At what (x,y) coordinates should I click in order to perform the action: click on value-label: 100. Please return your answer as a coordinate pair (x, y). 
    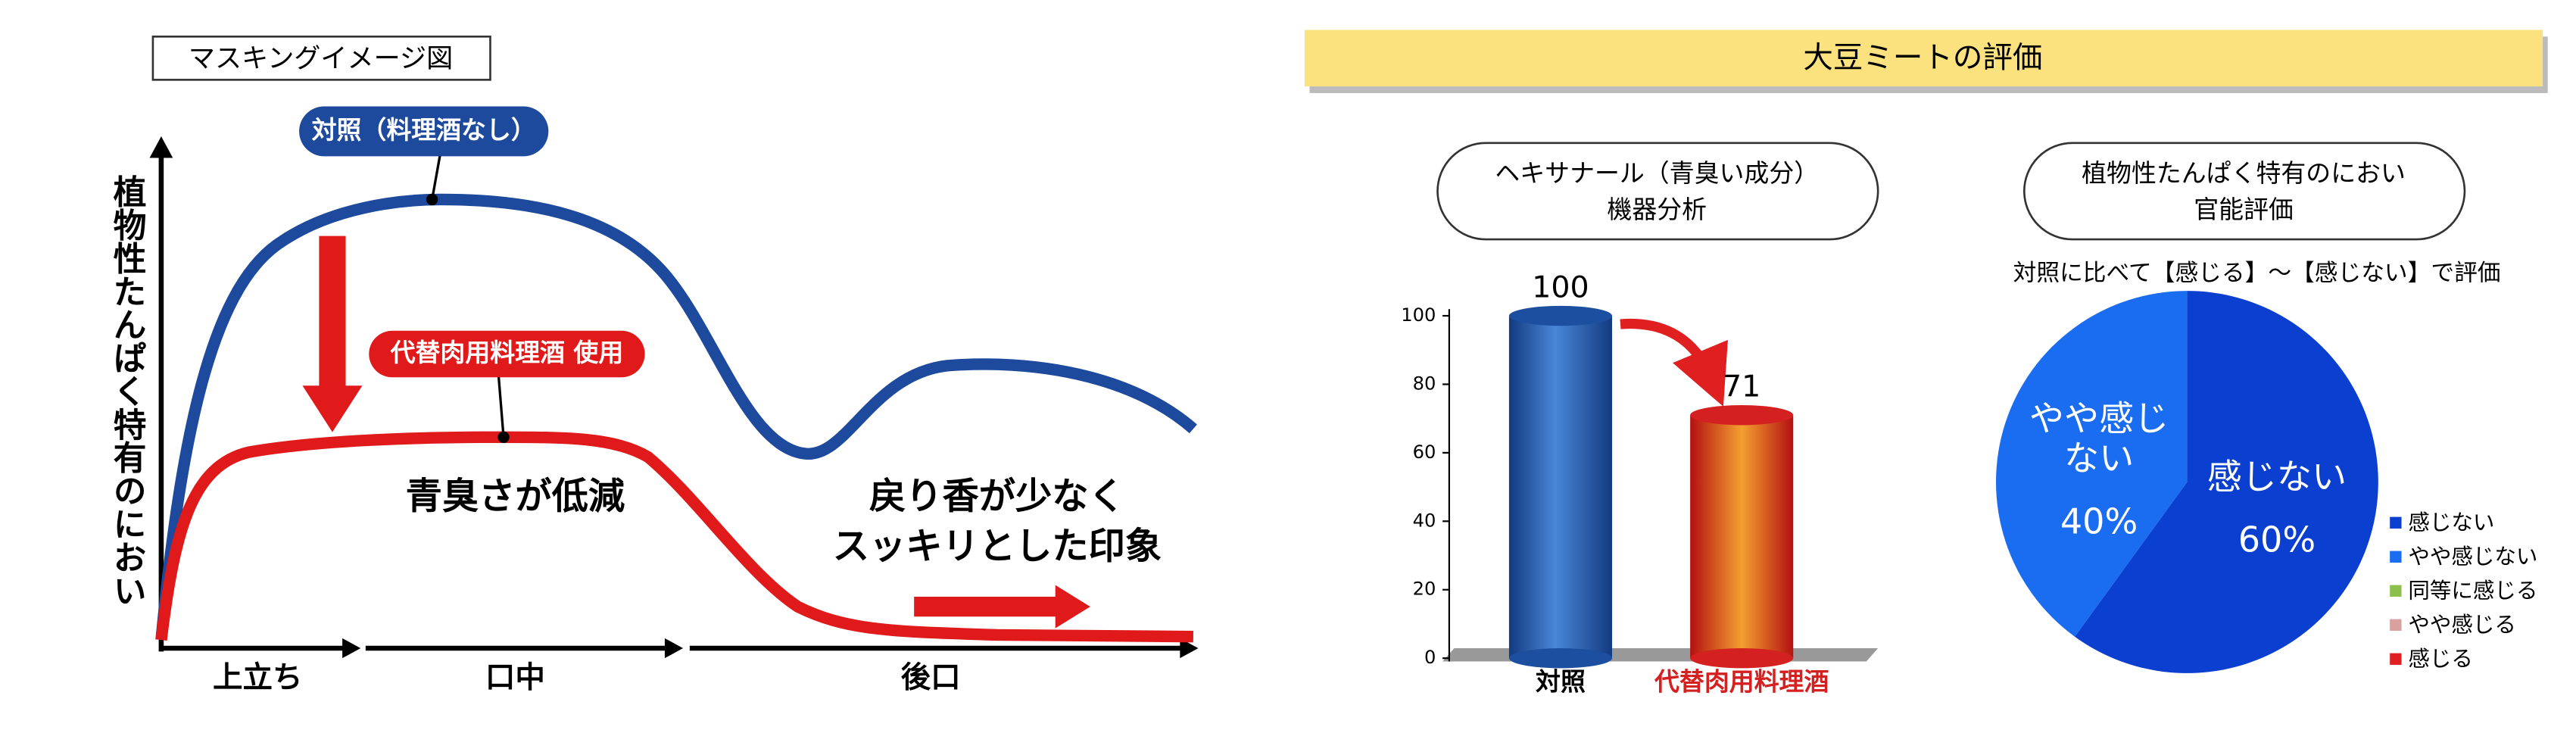
    Looking at the image, I should click on (1560, 287).